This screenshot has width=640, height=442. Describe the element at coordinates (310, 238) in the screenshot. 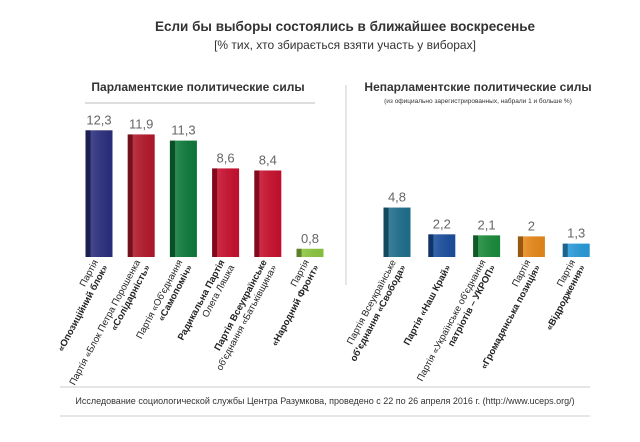

I see `value-label: 0,8` at that location.